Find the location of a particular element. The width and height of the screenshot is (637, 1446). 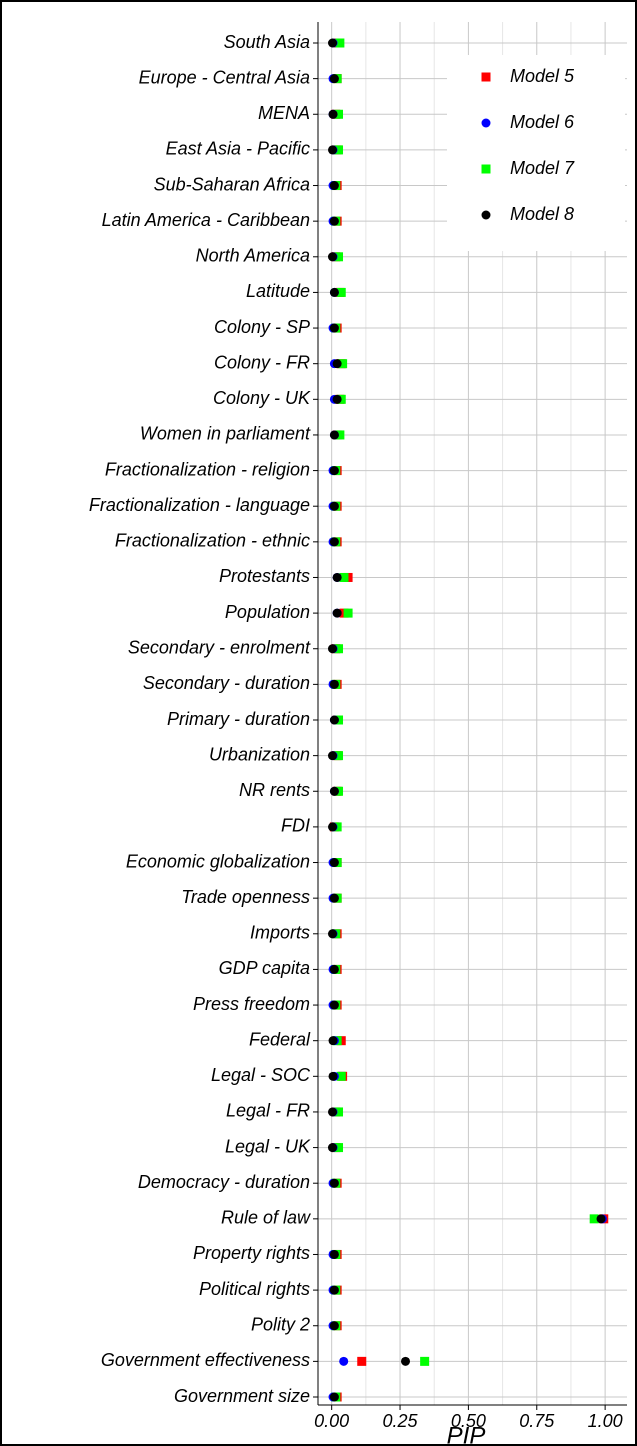

y-tick-label: Rule of law is located at coordinates (266, 1218).